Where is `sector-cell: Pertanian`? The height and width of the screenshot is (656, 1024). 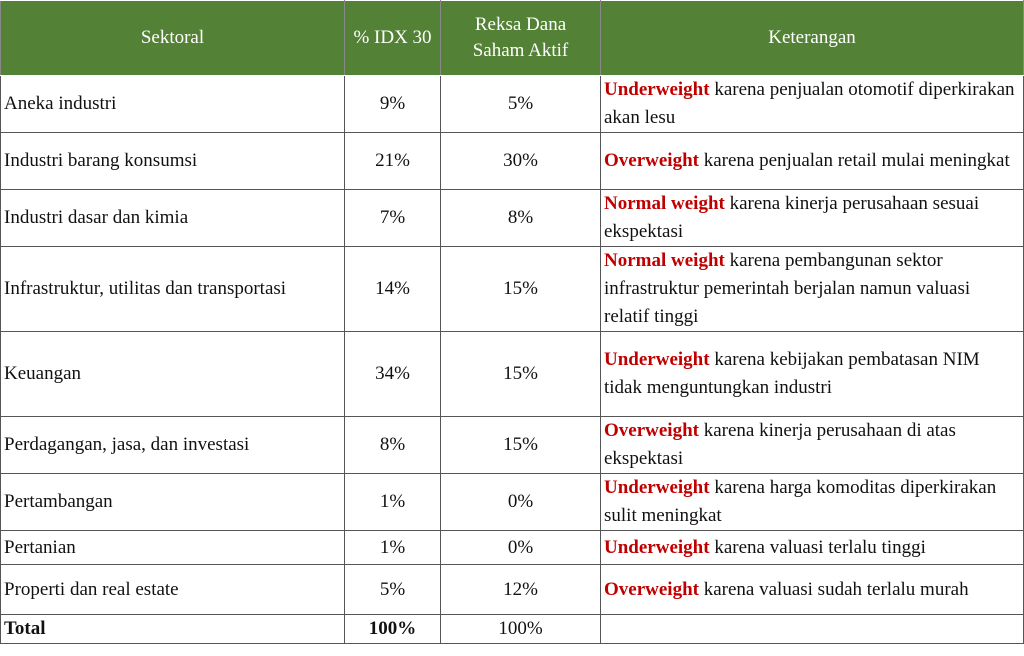
sector-cell: Pertanian is located at coordinates (172, 547).